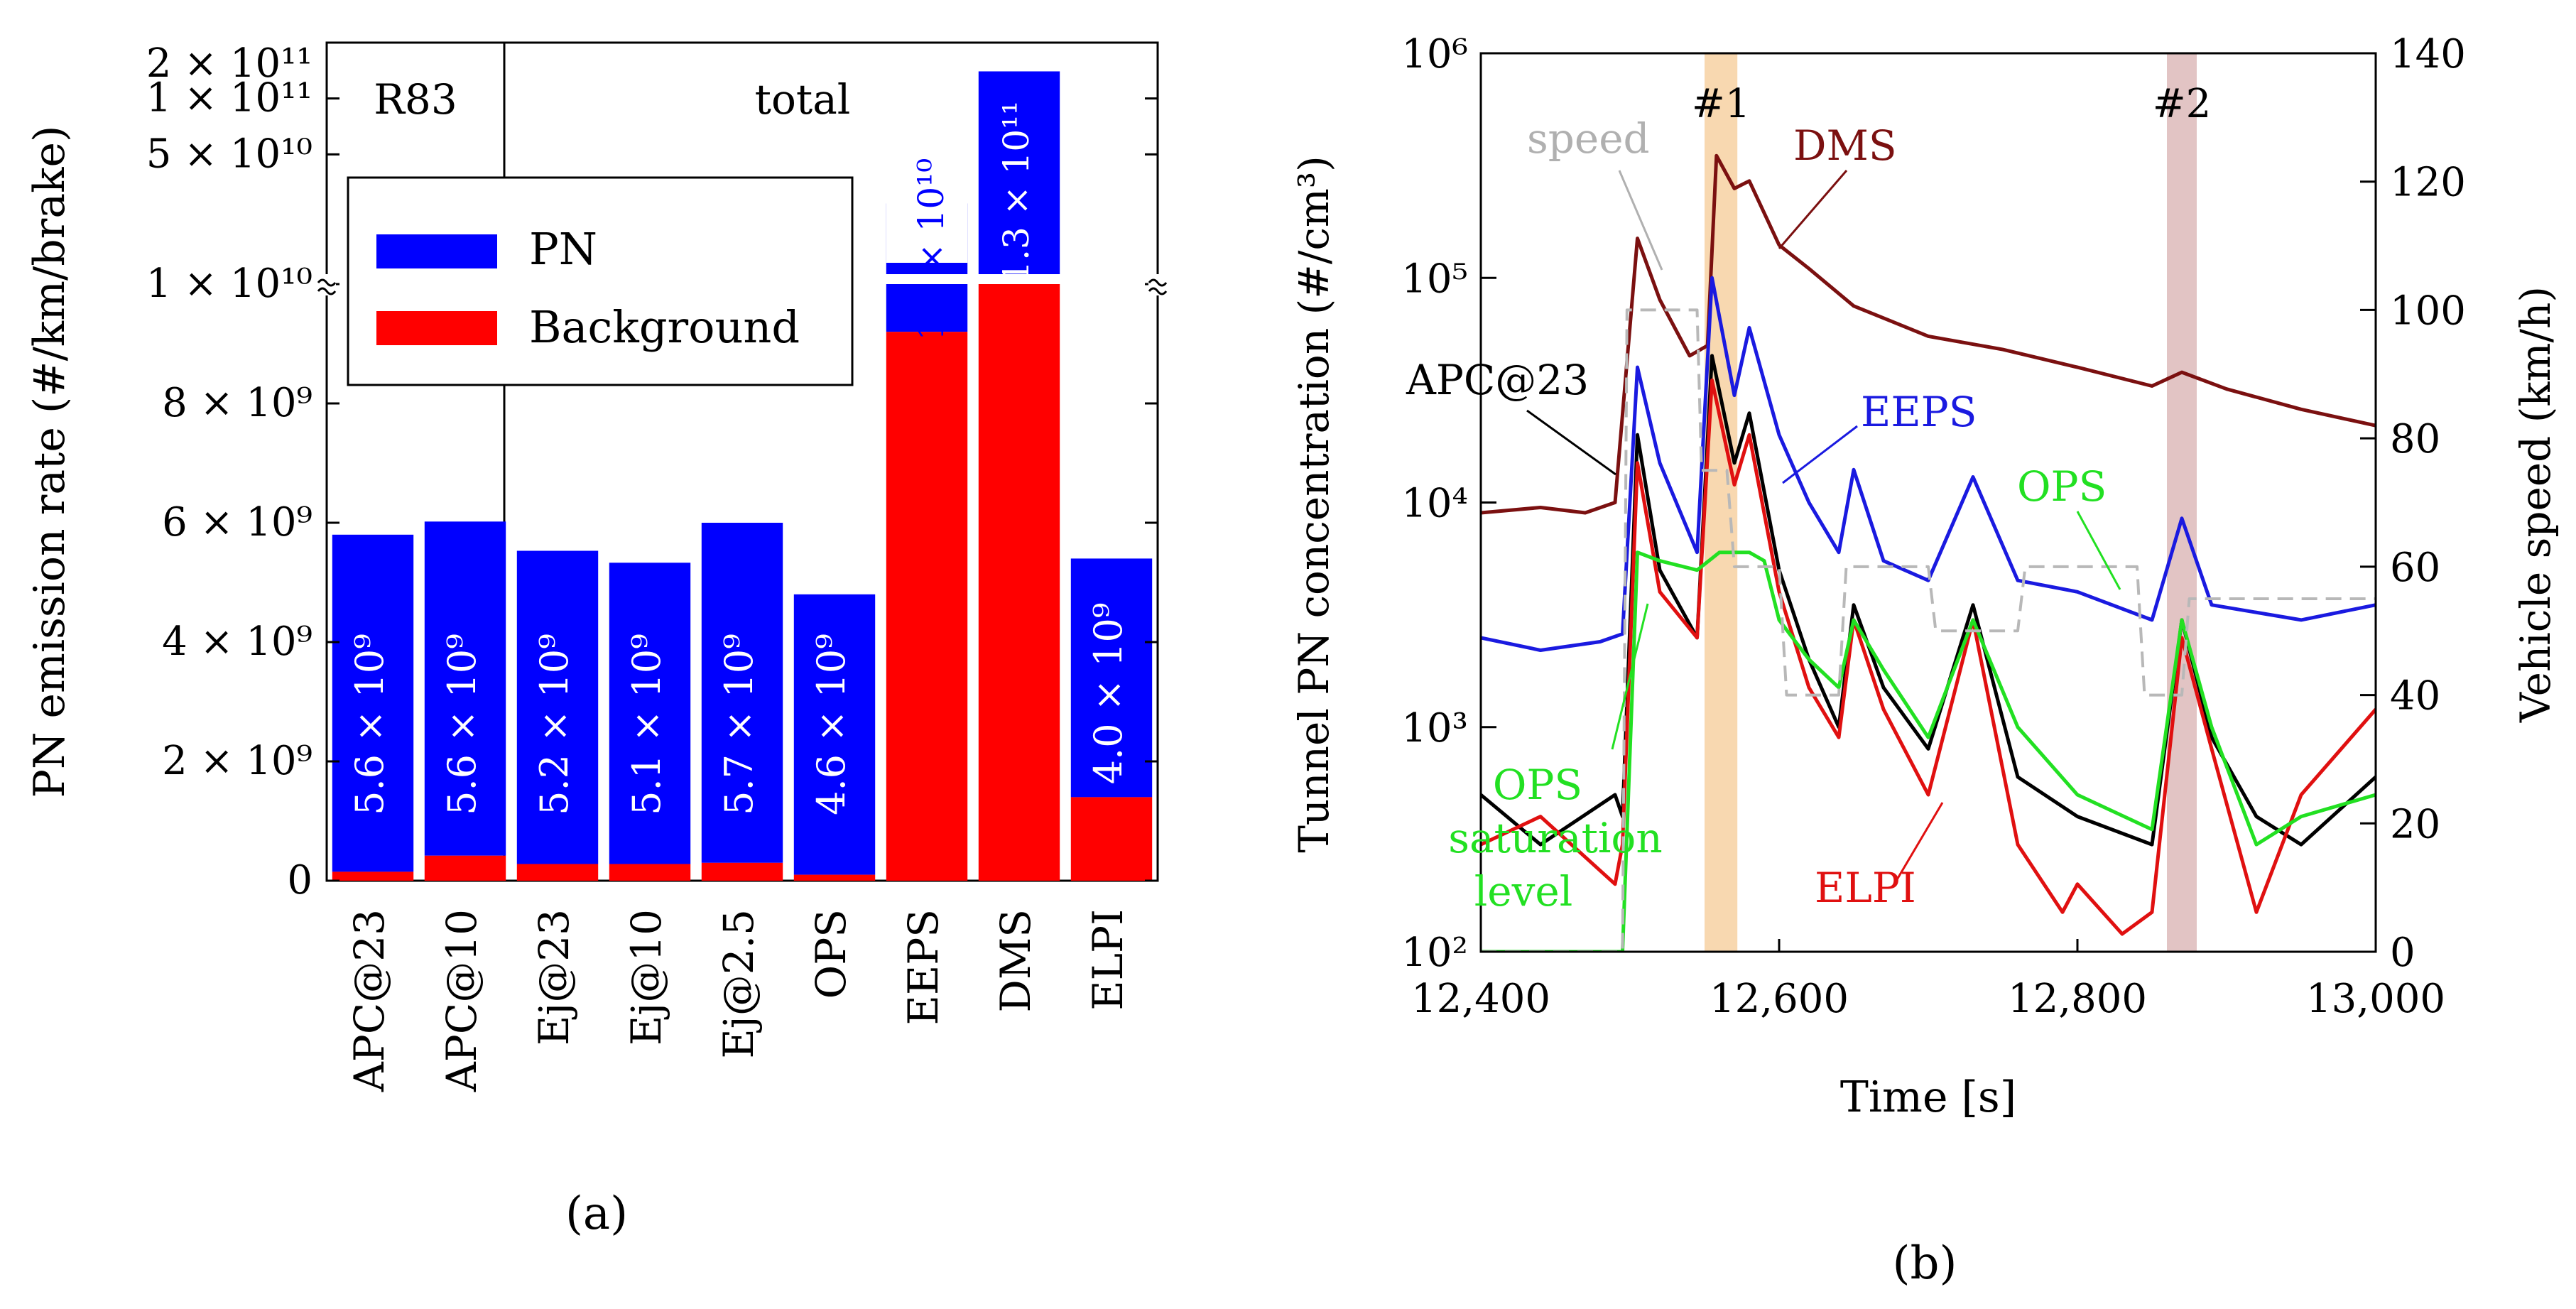 Image resolution: width=2576 pixels, height=1309 pixels. Describe the element at coordinates (739, 984) in the screenshot. I see `x-tick-label: Ej@2.5` at that location.